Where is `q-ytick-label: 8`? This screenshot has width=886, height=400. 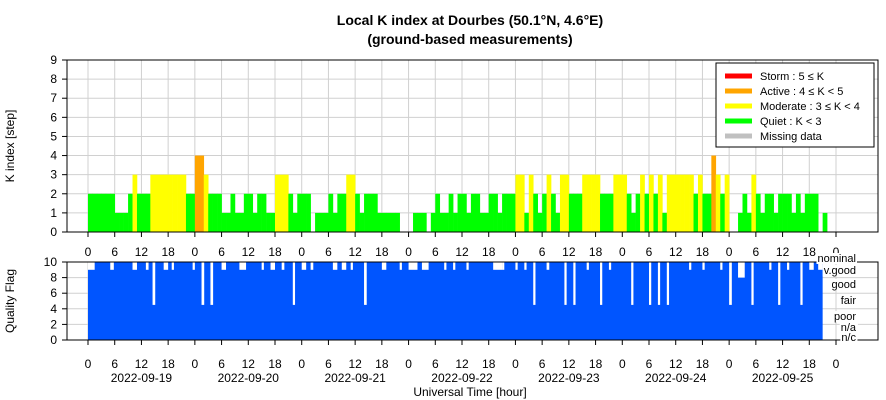 q-ytick-label: 8 is located at coordinates (53, 278).